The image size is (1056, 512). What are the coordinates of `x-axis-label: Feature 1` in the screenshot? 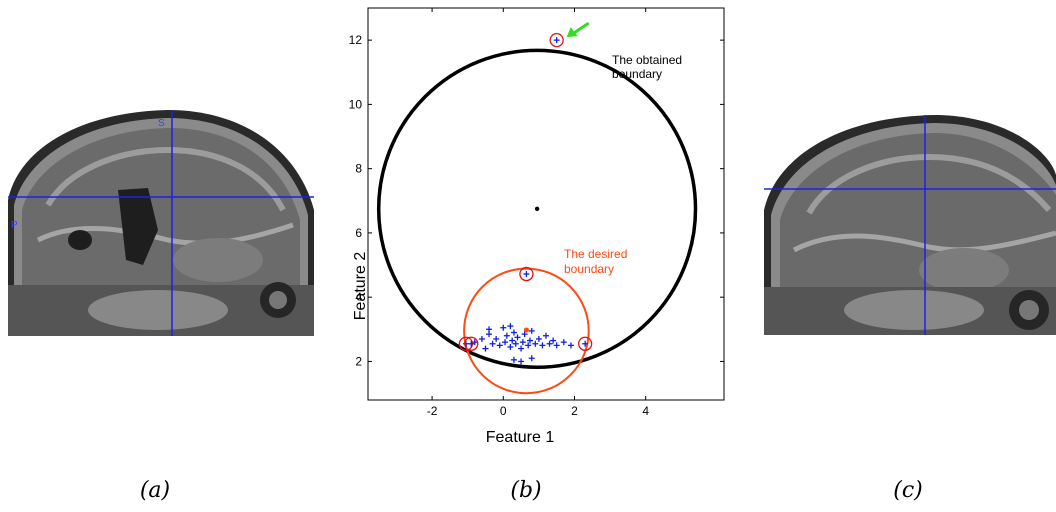 It's located at (520, 437).